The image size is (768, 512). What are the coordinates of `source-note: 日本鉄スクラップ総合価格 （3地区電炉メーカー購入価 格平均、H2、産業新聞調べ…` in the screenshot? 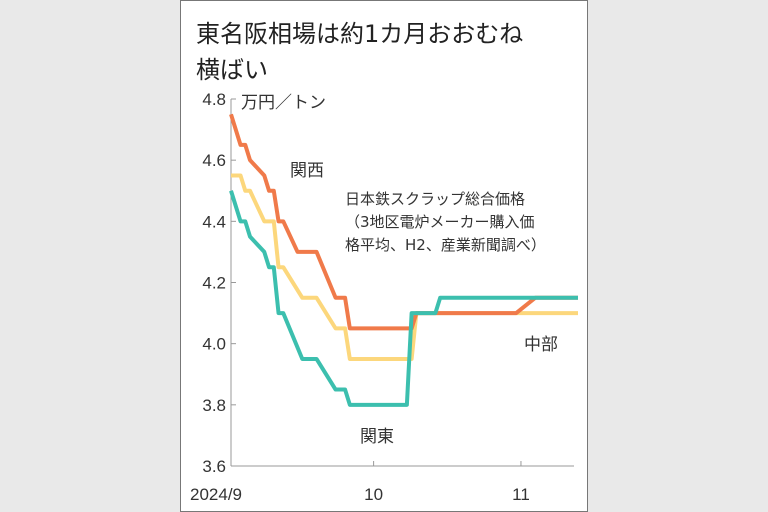 It's located at (445, 222).